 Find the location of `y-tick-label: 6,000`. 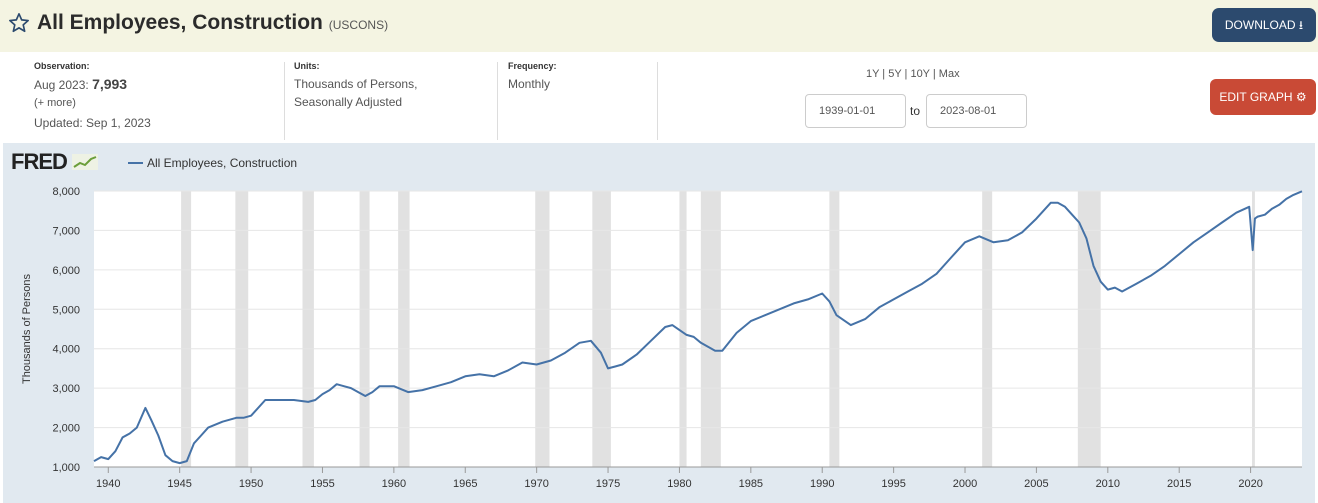

y-tick-label: 6,000 is located at coordinates (66, 271).